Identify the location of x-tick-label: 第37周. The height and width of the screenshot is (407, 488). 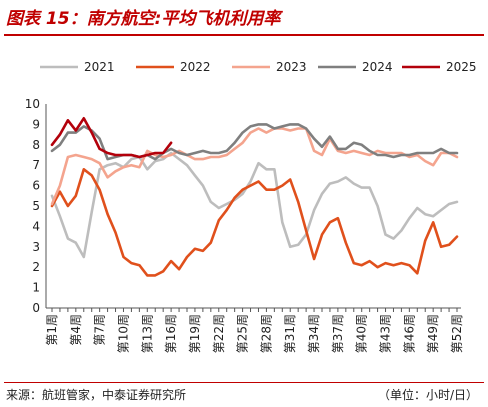
(338, 333).